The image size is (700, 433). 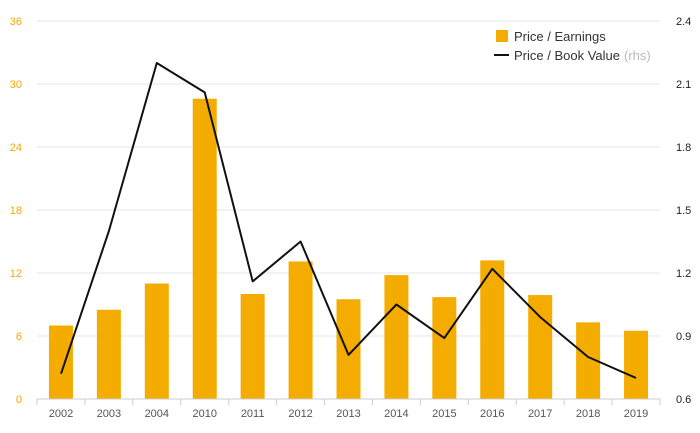 What do you see at coordinates (572, 46) in the screenshot?
I see `legend: Price / Earnings Price / Book Value (rhs)` at bounding box center [572, 46].